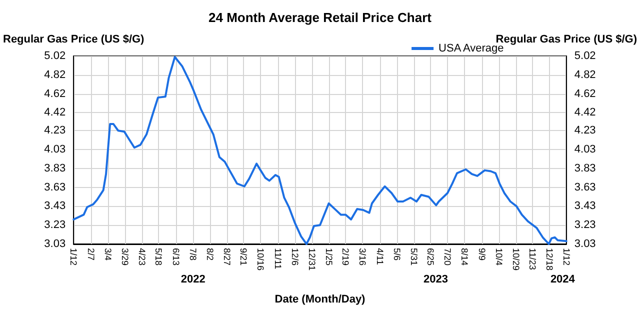  What do you see at coordinates (55, 130) in the screenshot?
I see `y-tick-label: 4.23` at bounding box center [55, 130].